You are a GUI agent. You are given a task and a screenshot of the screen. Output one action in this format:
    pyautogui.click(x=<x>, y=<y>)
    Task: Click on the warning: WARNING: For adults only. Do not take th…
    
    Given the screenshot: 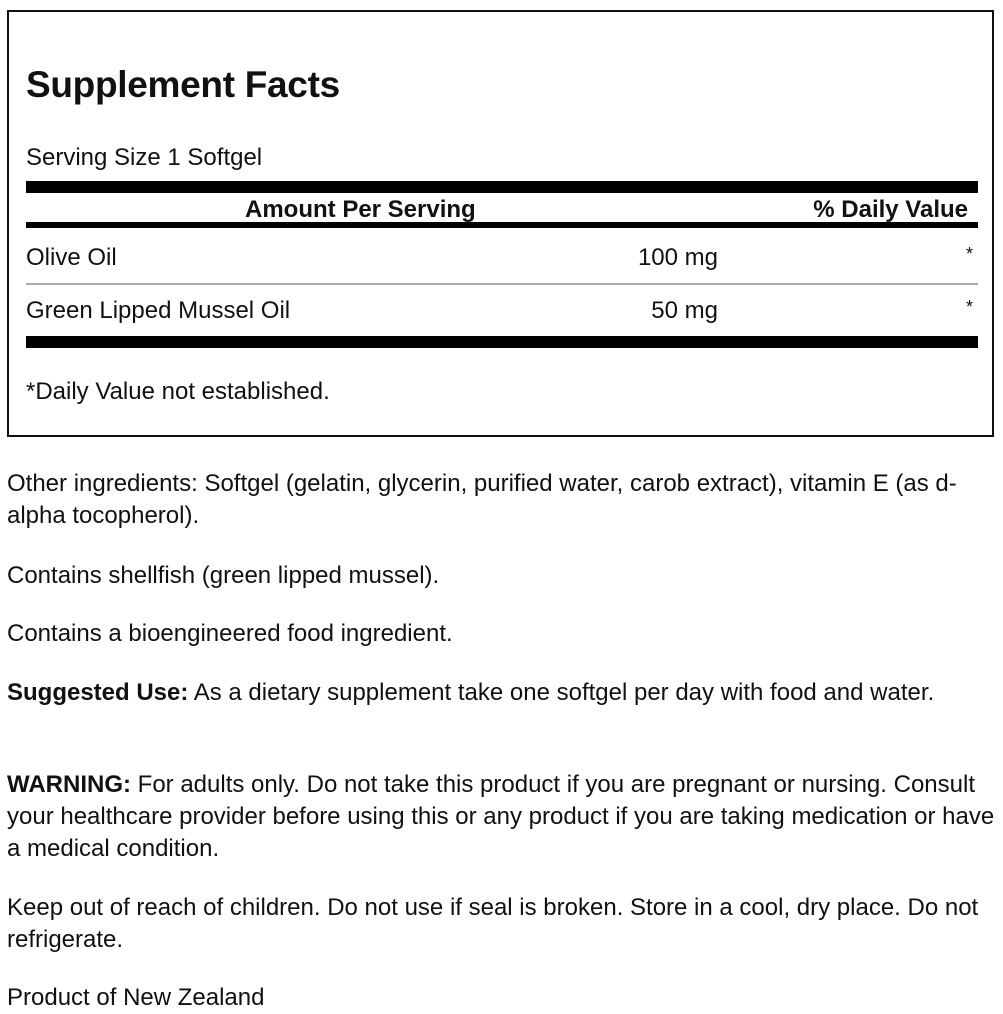 What is the action you would take?
    pyautogui.click(x=502, y=817)
    